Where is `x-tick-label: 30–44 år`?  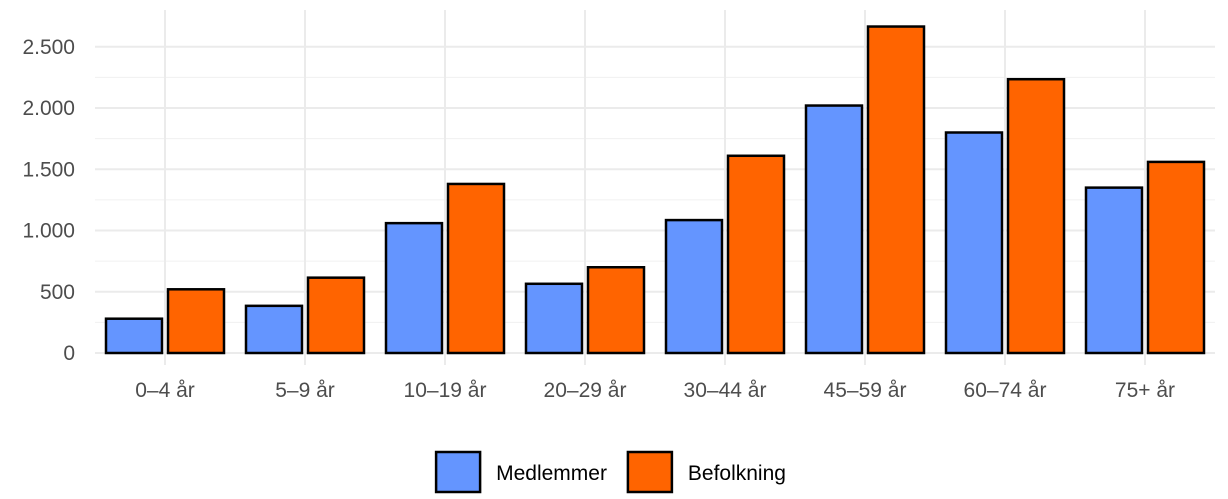 x-tick-label: 30–44 år is located at coordinates (725, 390).